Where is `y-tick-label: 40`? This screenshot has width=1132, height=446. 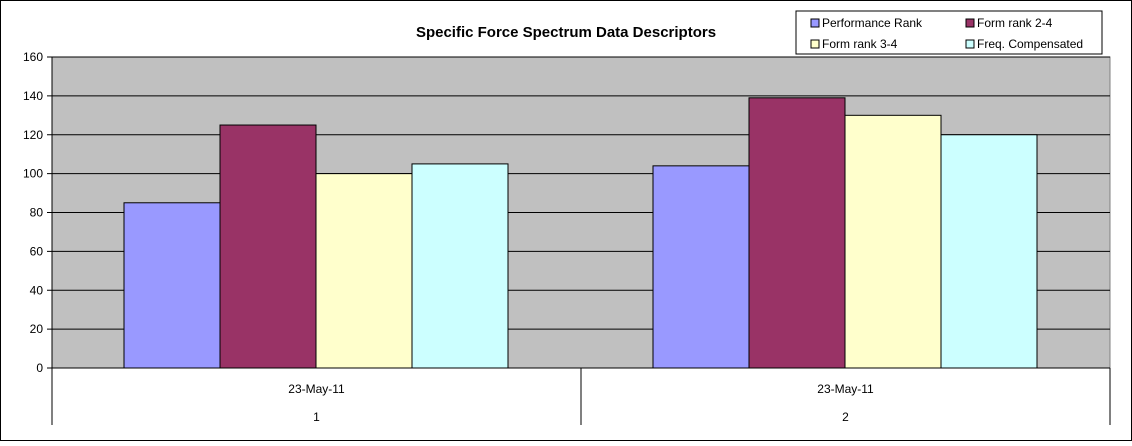
y-tick-label: 40 is located at coordinates (37, 290).